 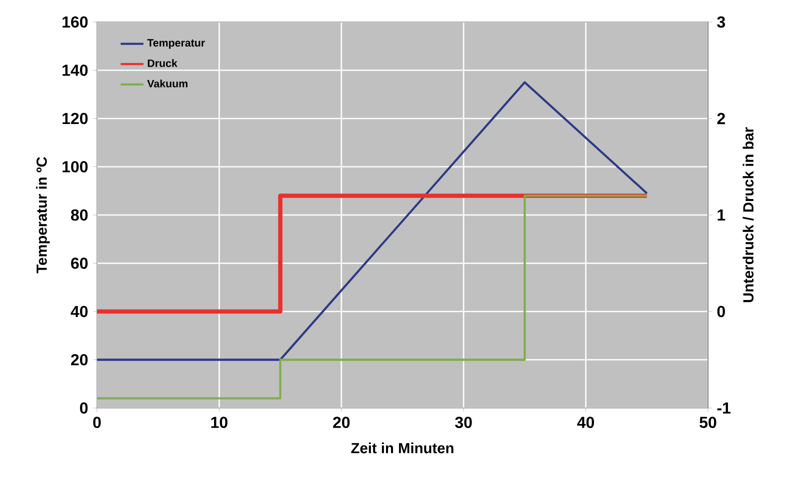 What do you see at coordinates (163, 63) in the screenshot?
I see `legend-label: Druck` at bounding box center [163, 63].